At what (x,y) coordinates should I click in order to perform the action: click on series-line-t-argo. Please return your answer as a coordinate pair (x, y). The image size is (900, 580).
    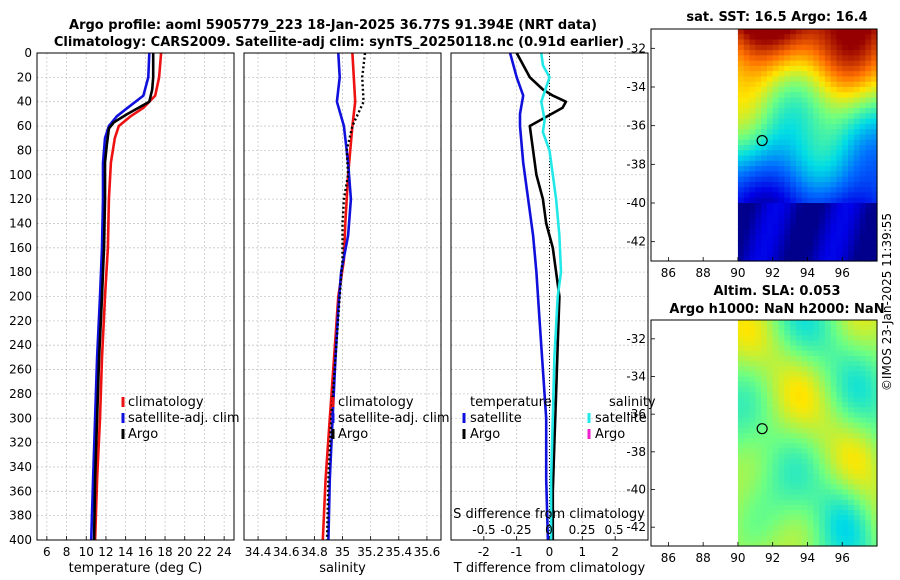
    Looking at the image, I should click on (541, 296).